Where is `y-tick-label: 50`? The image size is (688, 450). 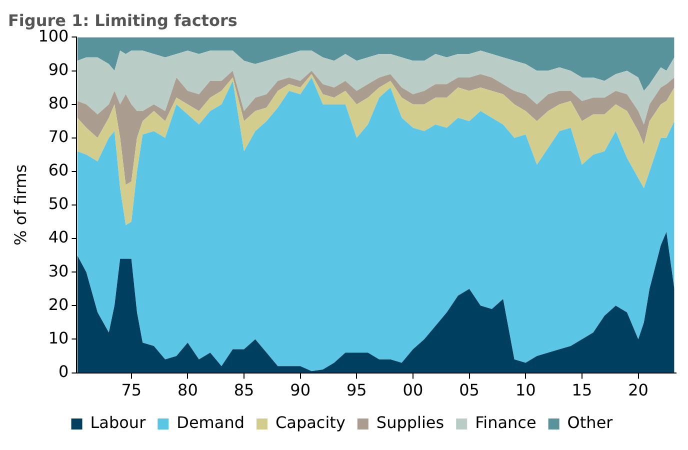
y-tick-label: 50 is located at coordinates (58, 204).